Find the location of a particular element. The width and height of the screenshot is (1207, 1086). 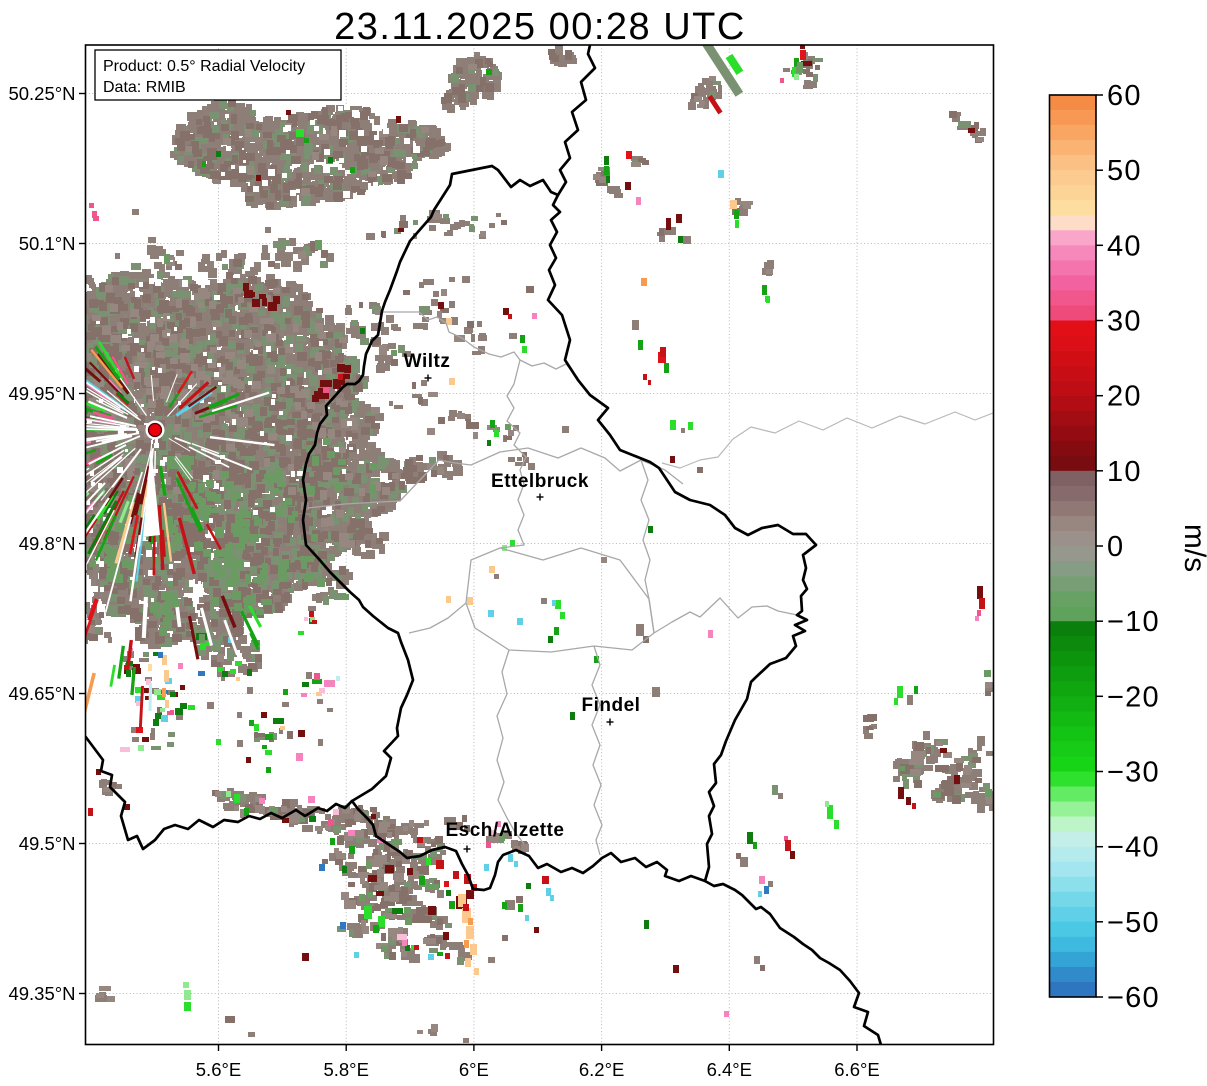

svg-text: 6°E is located at coordinates (474, 1069).